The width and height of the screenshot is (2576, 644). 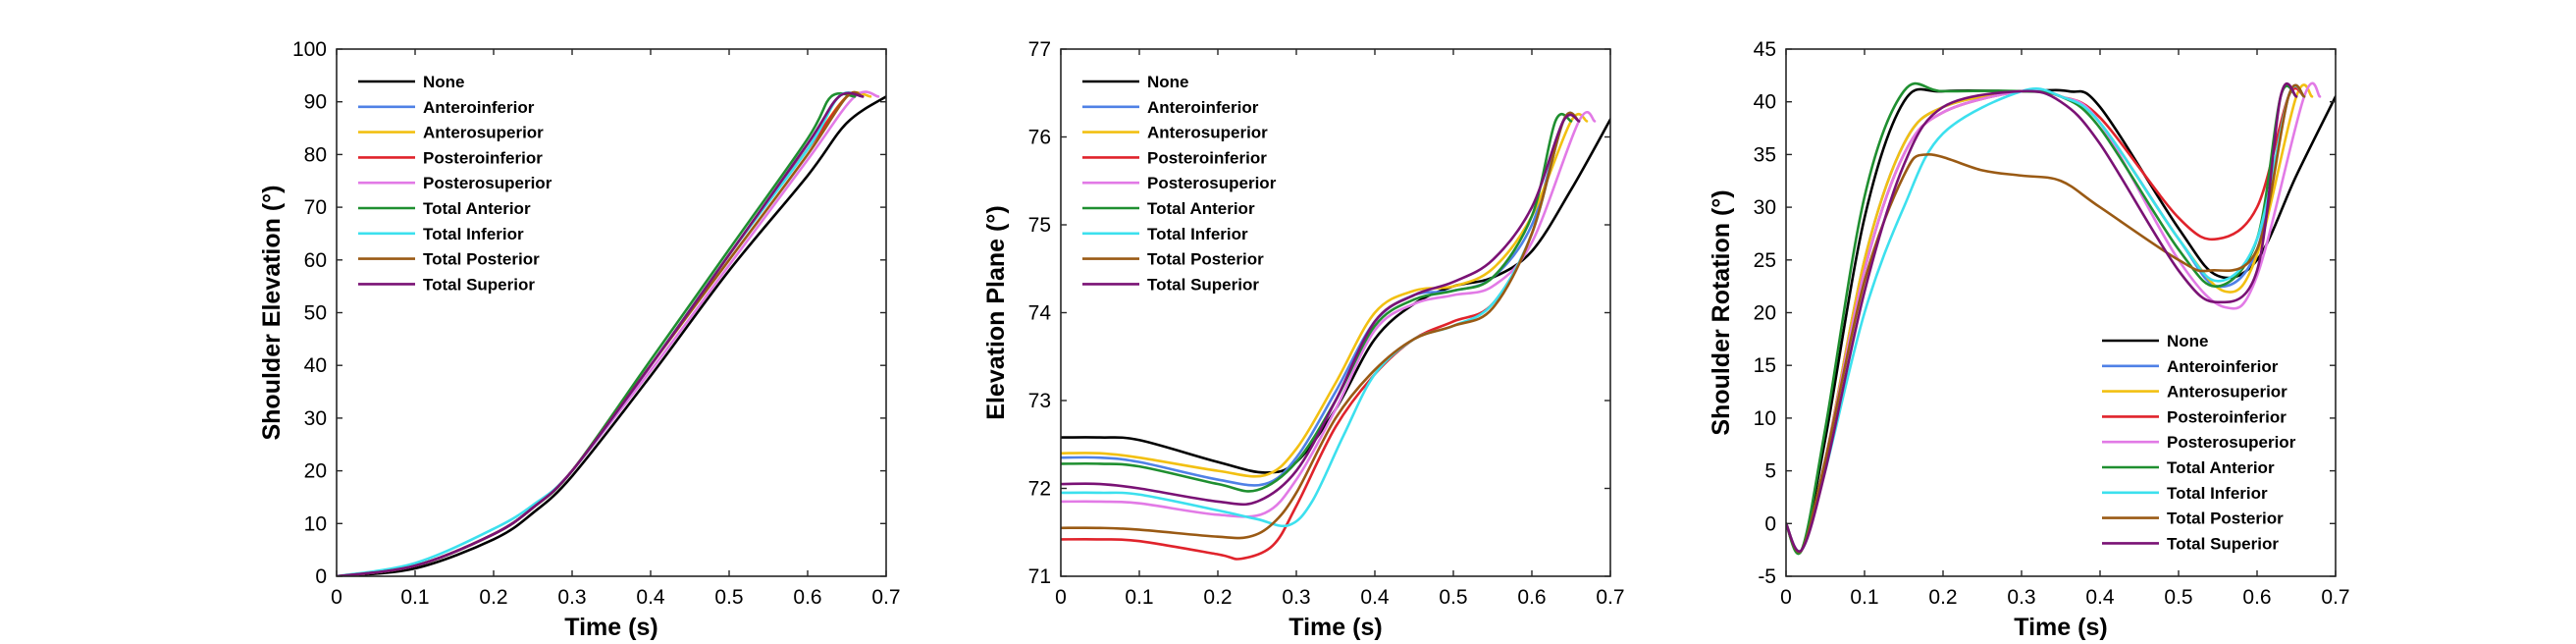 I want to click on y-tick-label: -5, so click(x=1767, y=576).